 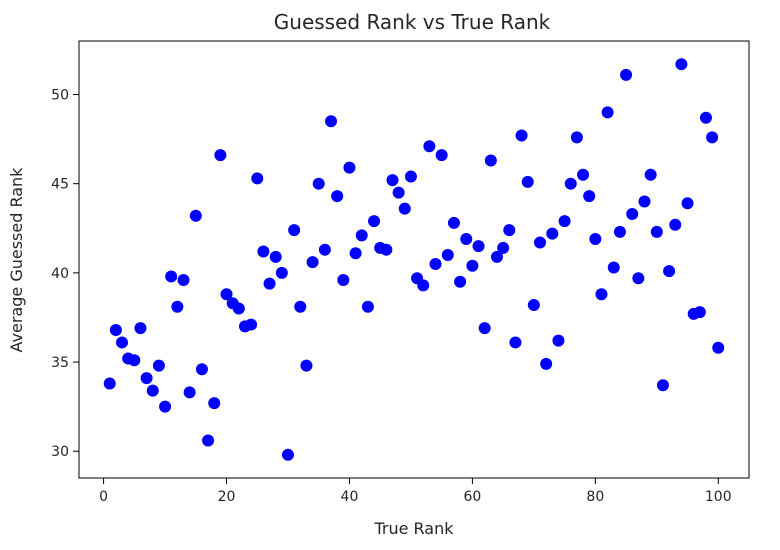 What do you see at coordinates (412, 22) in the screenshot?
I see `chart-title: Guessed Rank vs True Rank` at bounding box center [412, 22].